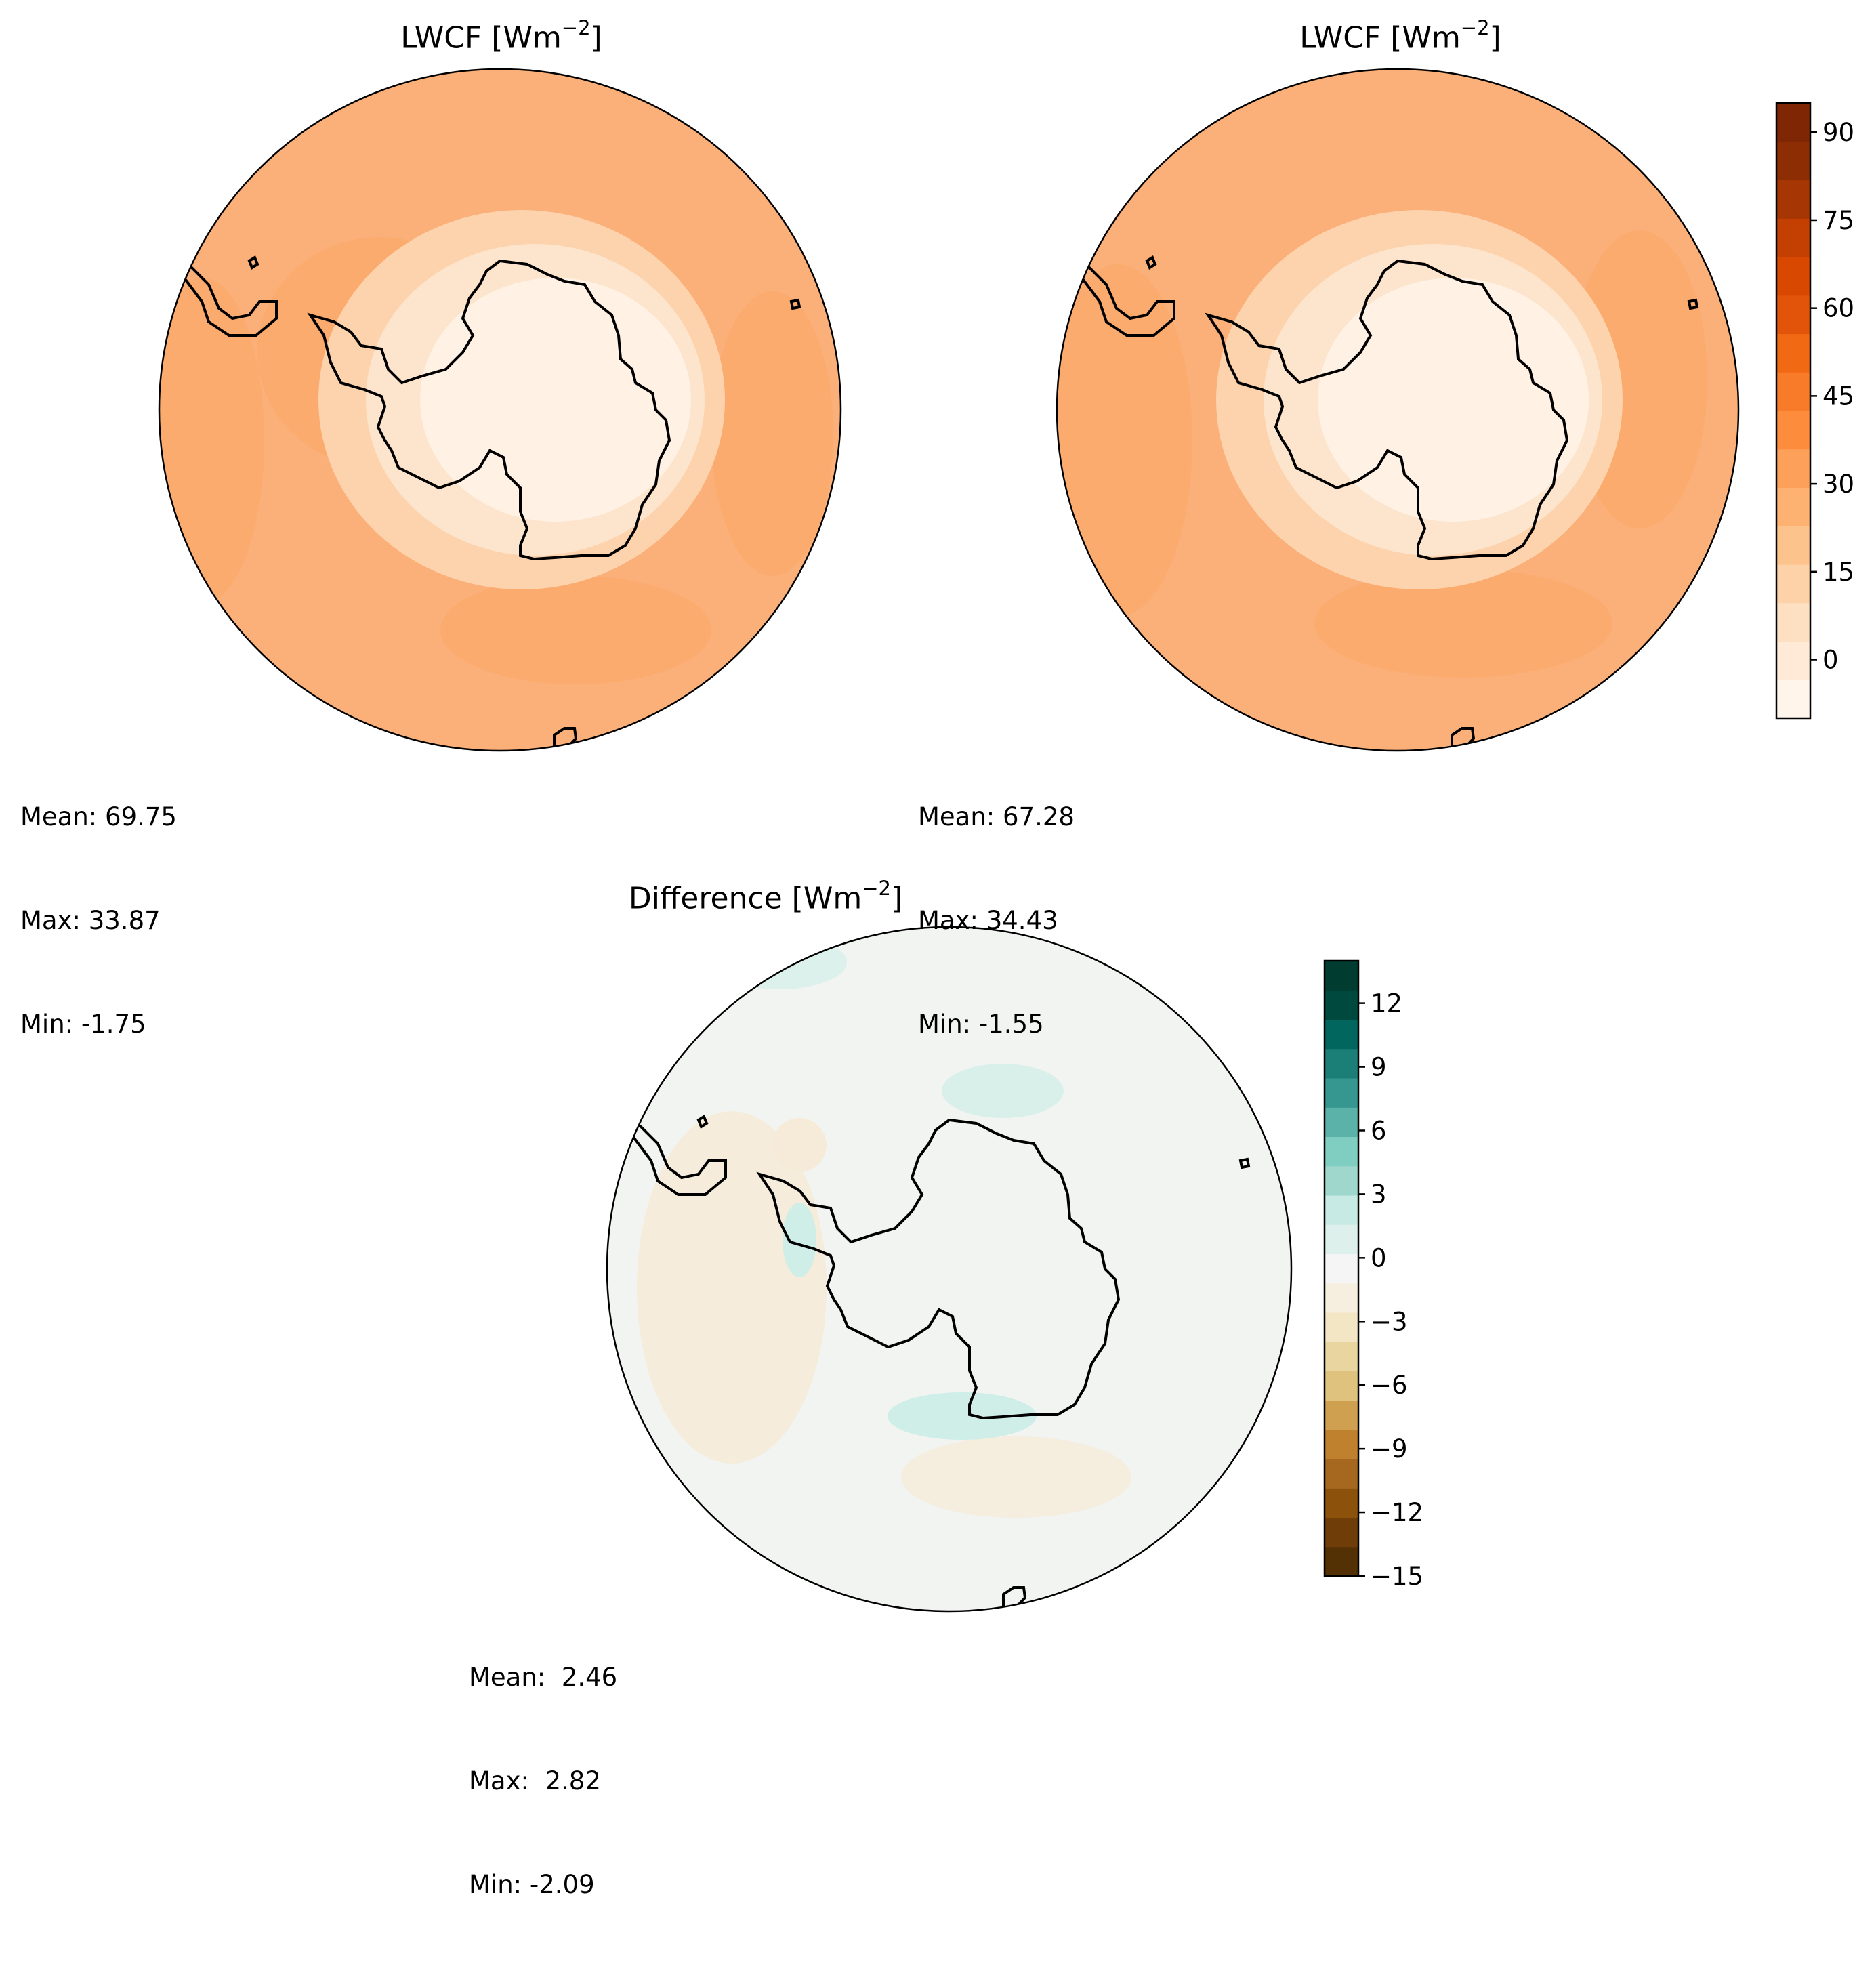  I want to click on panel-2-boundary, so click(1398, 410).